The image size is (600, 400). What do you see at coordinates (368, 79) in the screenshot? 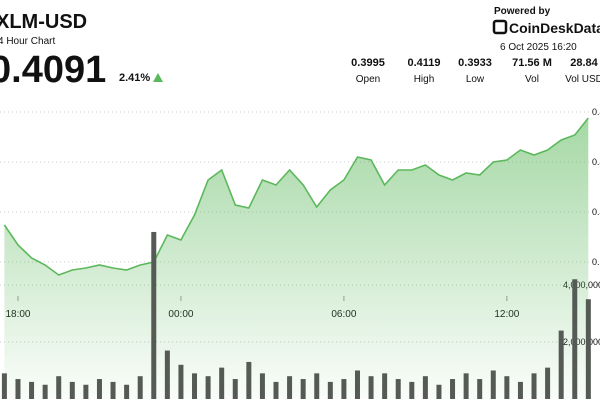
I see `stat-label: Open` at bounding box center [368, 79].